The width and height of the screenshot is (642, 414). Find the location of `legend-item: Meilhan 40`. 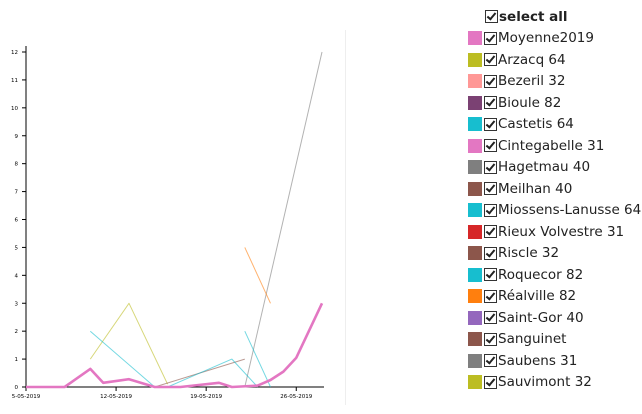

legend-item: Meilhan 40 is located at coordinates (555, 189).